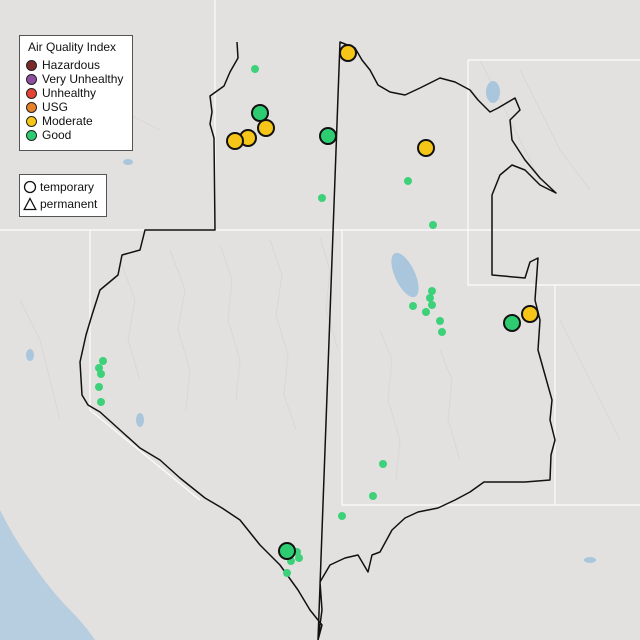 The height and width of the screenshot is (640, 640). Describe the element at coordinates (83, 79) in the screenshot. I see `legend-label: Very Unhealthy` at that location.